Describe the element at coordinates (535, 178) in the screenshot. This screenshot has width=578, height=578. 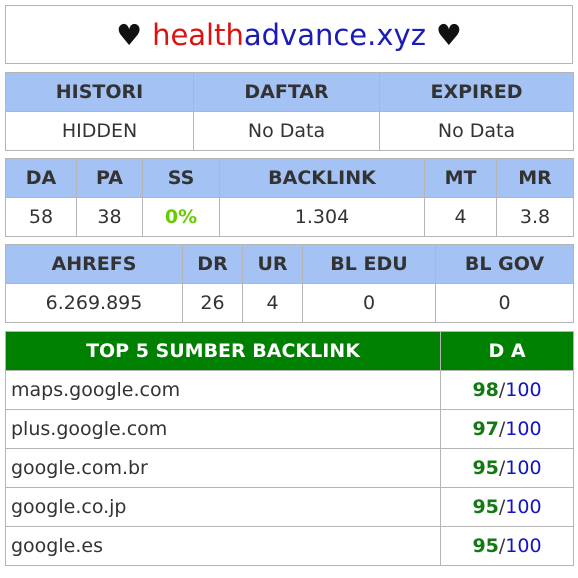
I see `header-mr: MR` at that location.